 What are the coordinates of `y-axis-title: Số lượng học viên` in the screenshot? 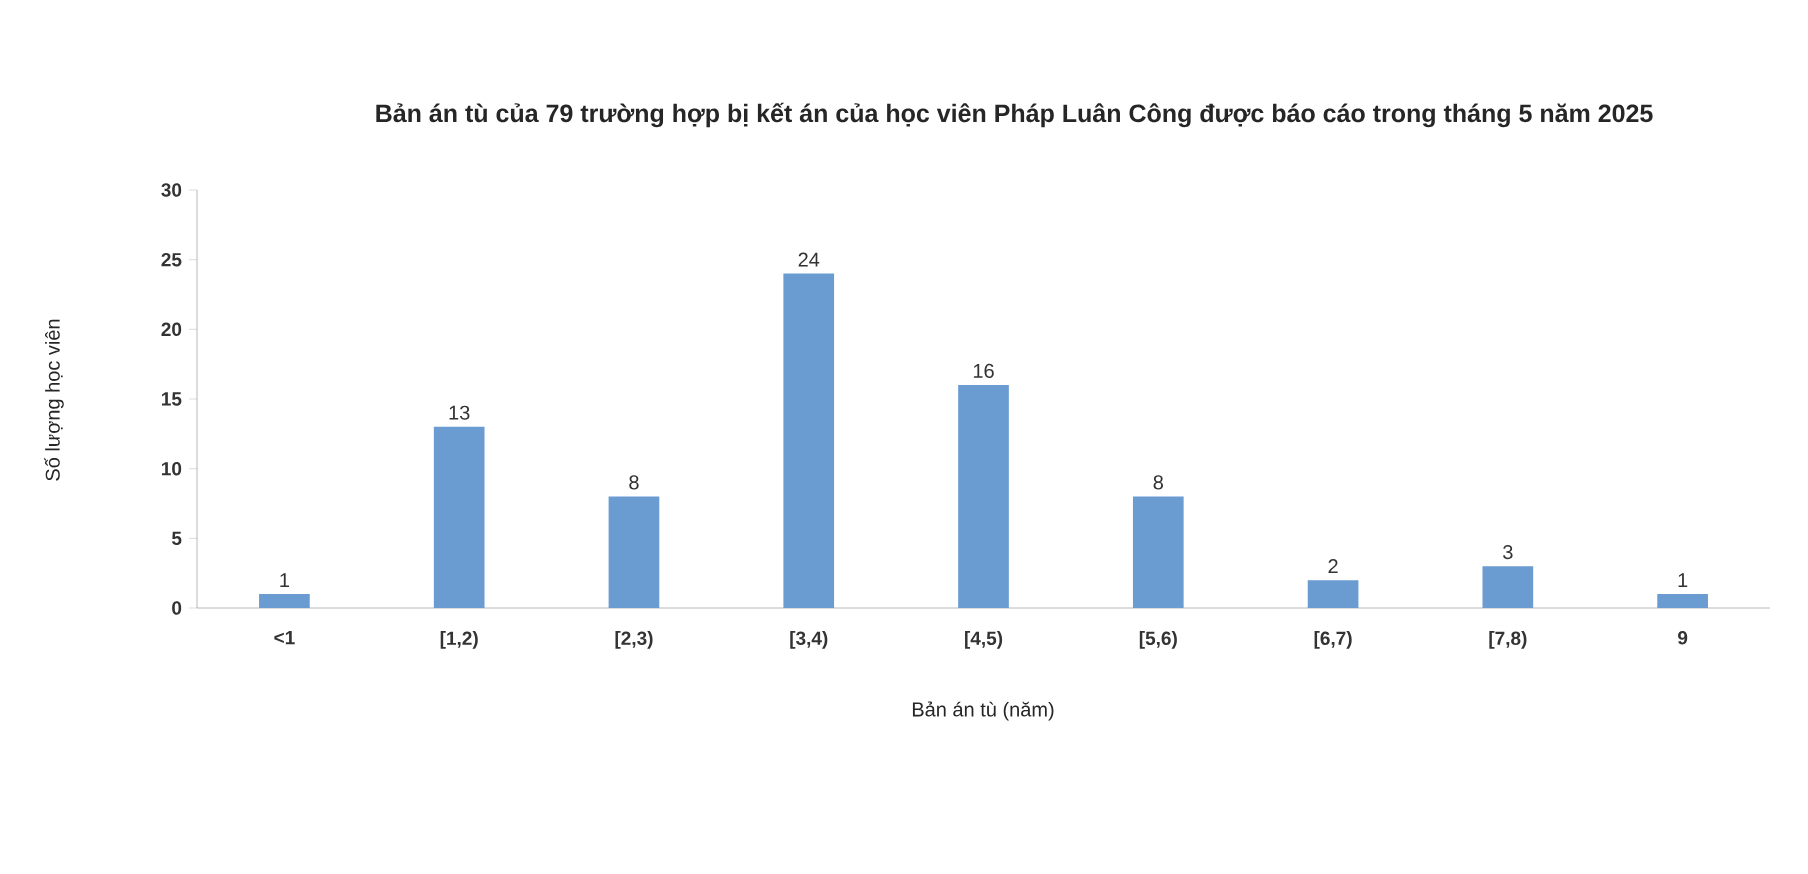 It's located at (54, 400).